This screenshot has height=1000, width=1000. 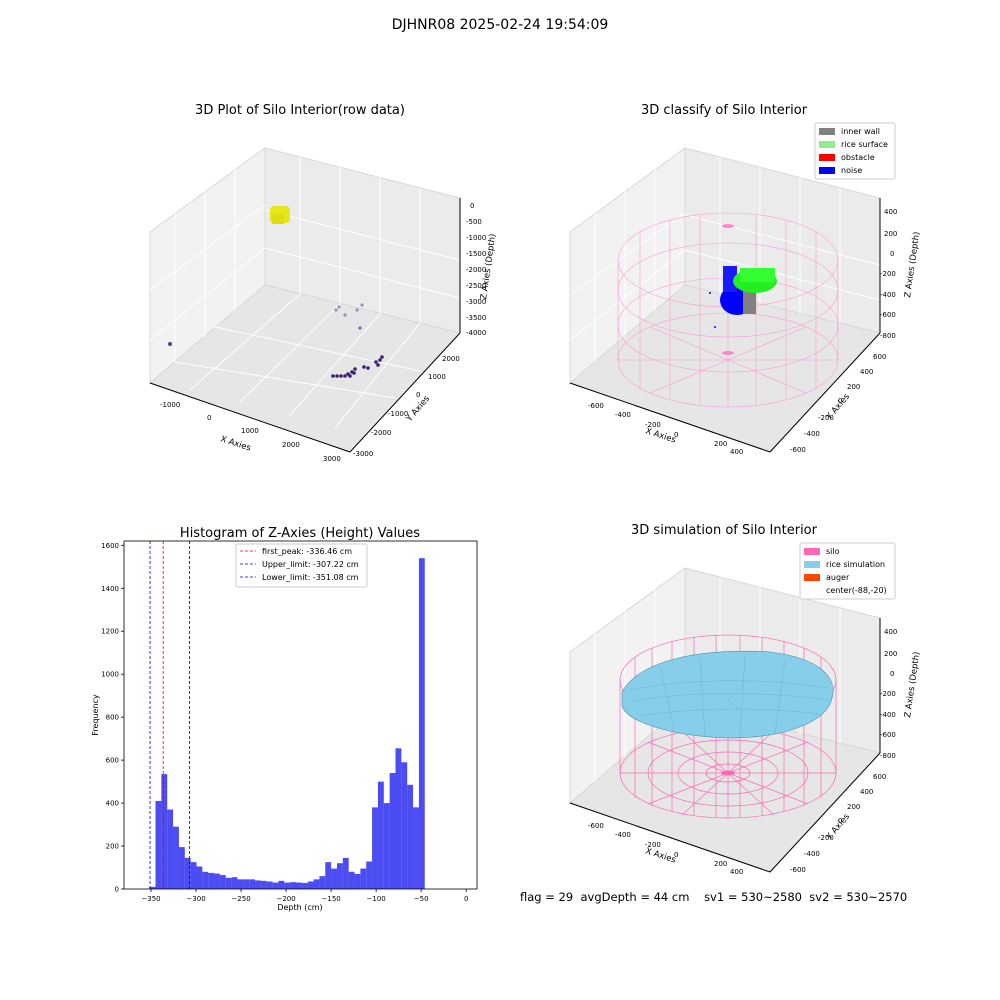 What do you see at coordinates (331, 899) in the screenshot?
I see `histogram-x-tick: −150` at bounding box center [331, 899].